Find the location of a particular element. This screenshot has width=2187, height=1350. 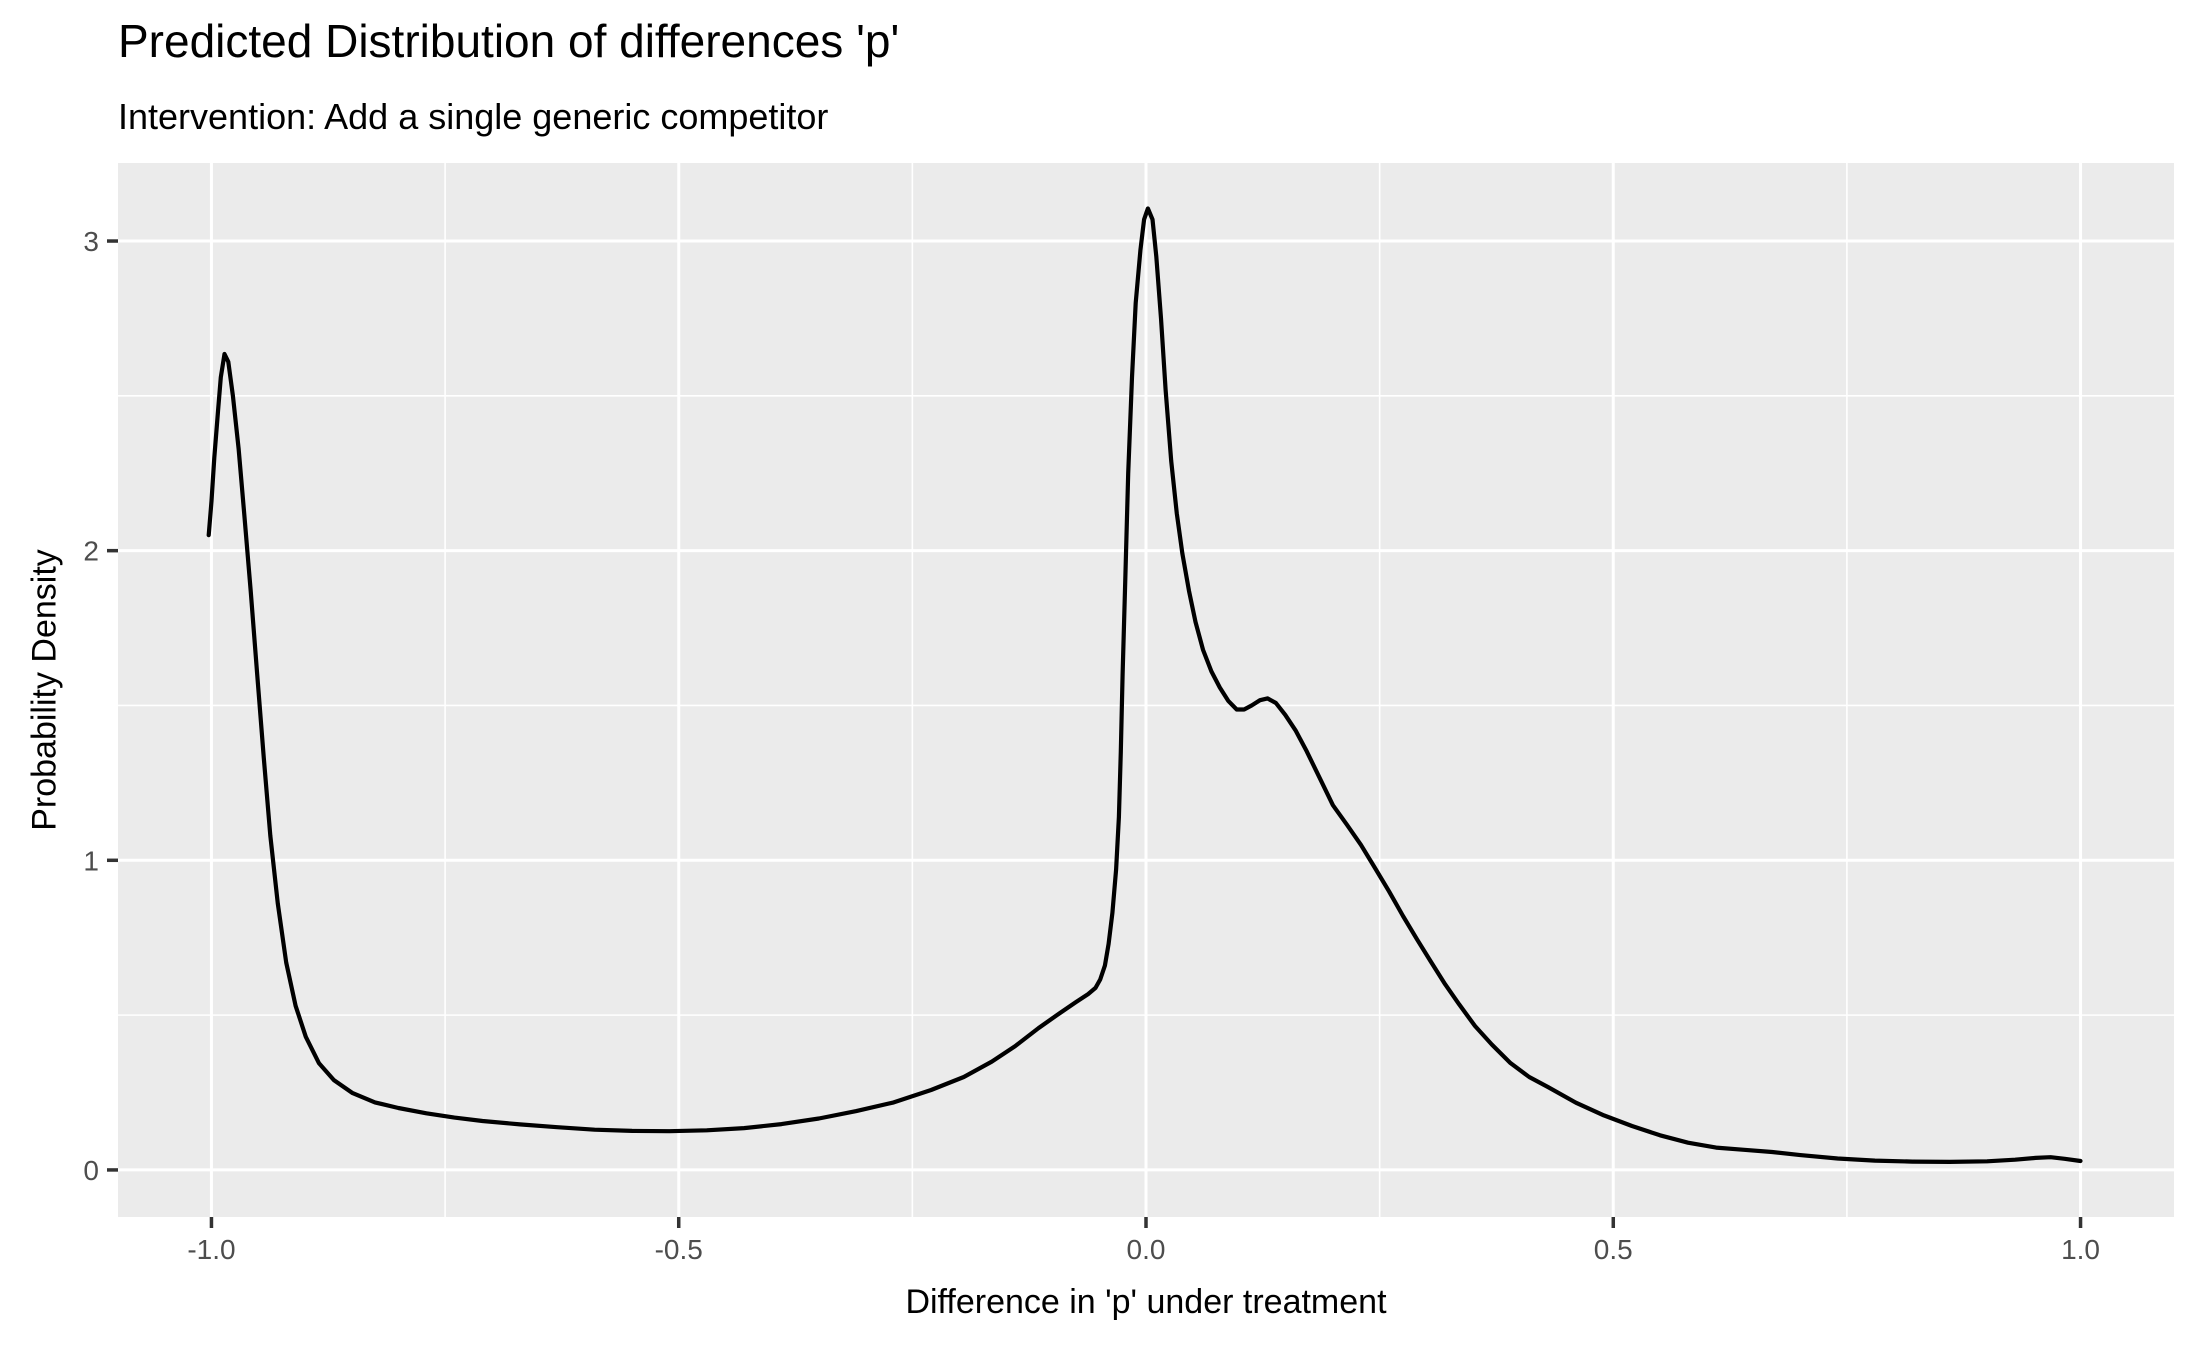

x-tick-label: 0.0 is located at coordinates (1146, 1249).